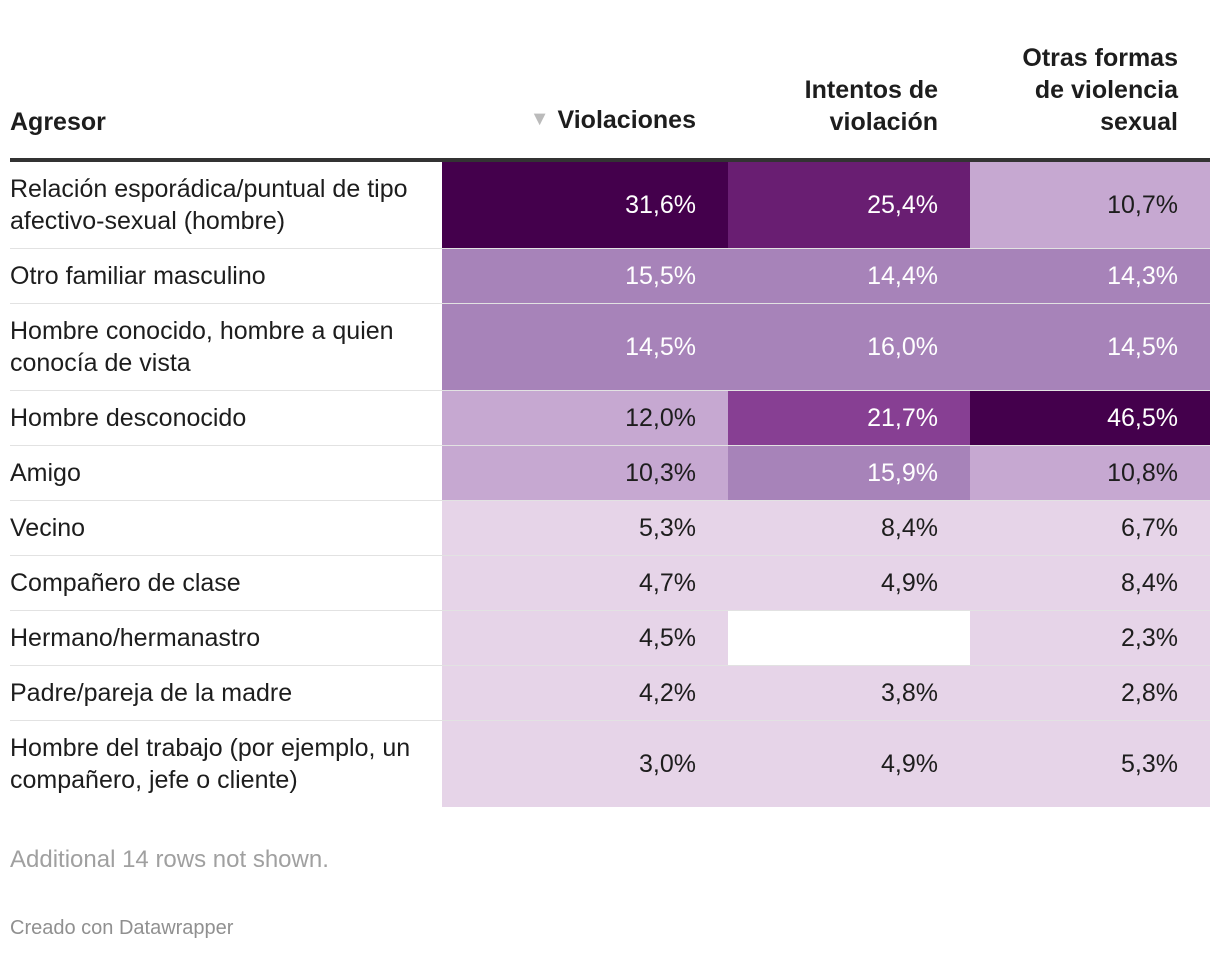  I want to click on table-row: Vecino 5,3% 8,4% 6,7%, so click(610, 528).